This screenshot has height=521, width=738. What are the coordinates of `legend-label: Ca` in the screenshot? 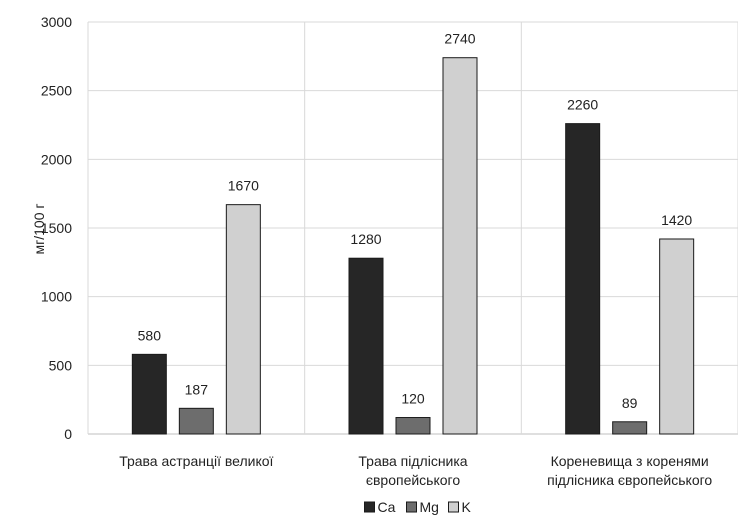 It's located at (387, 507).